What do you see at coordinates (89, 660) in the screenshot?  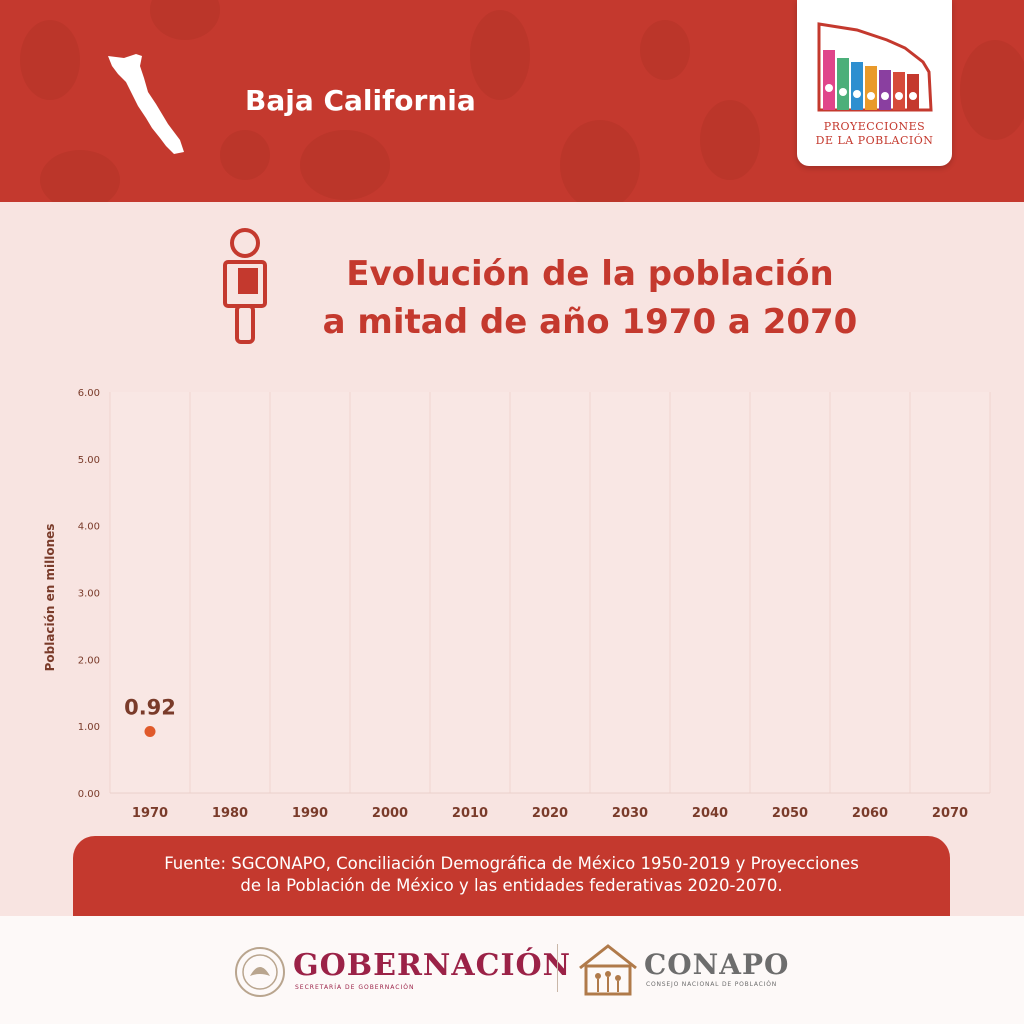 I see `y-tick-label: 2.00` at bounding box center [89, 660].